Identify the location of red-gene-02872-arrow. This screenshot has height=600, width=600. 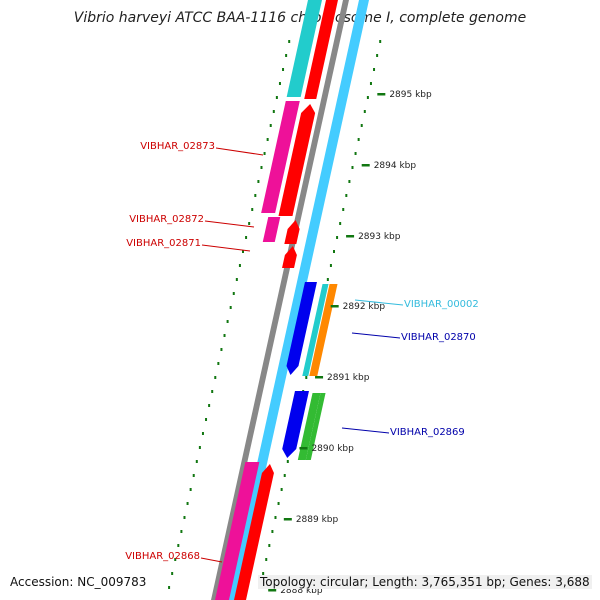
(292, 232).